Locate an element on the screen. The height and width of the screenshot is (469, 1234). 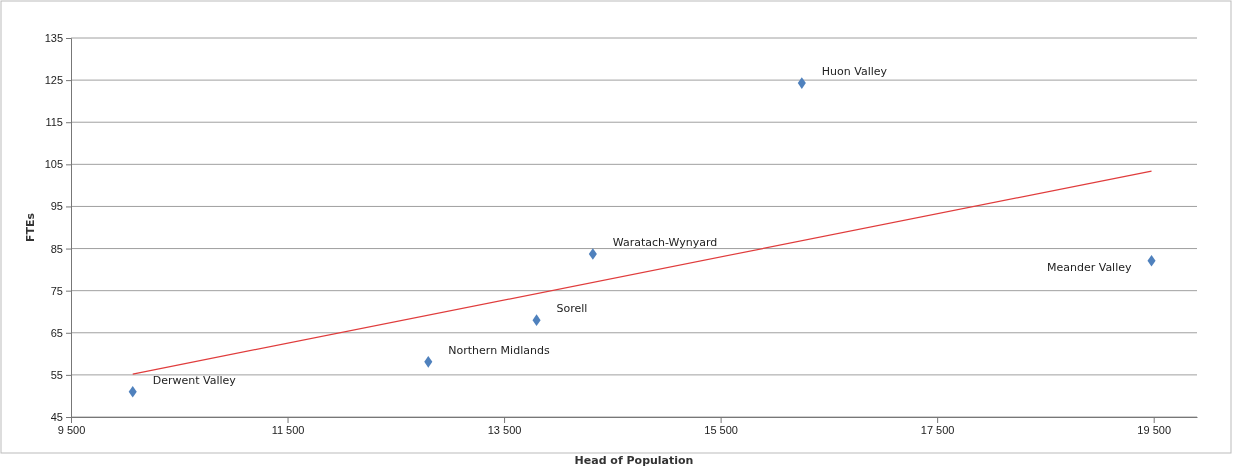
y-tick-label: 55 is located at coordinates (56, 374).